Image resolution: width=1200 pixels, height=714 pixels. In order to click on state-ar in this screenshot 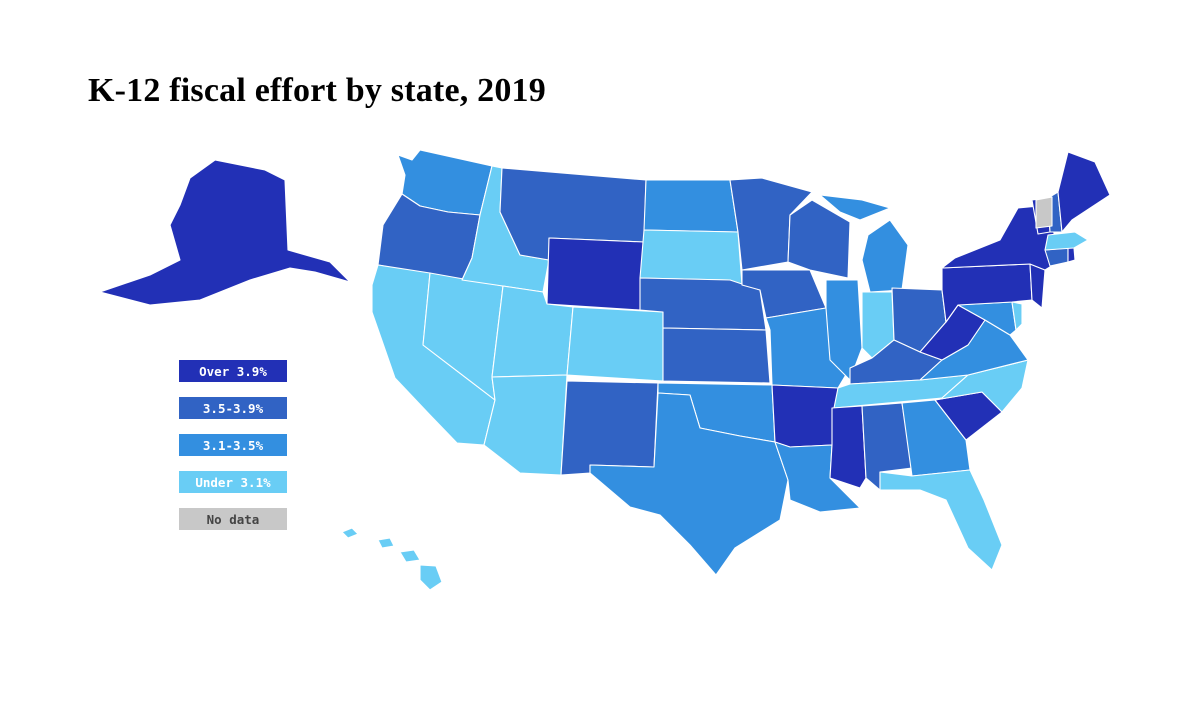, I will do `click(805, 416)`.